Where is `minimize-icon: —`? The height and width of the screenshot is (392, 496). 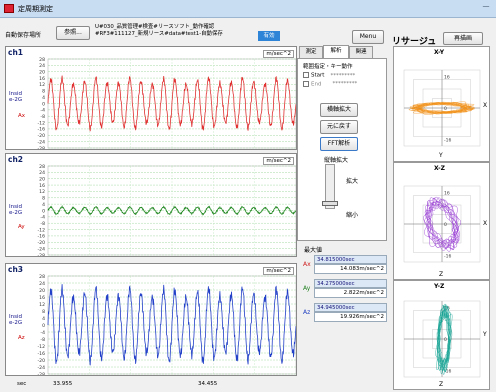
minimize-icon: — is located at coordinates (486, 6).